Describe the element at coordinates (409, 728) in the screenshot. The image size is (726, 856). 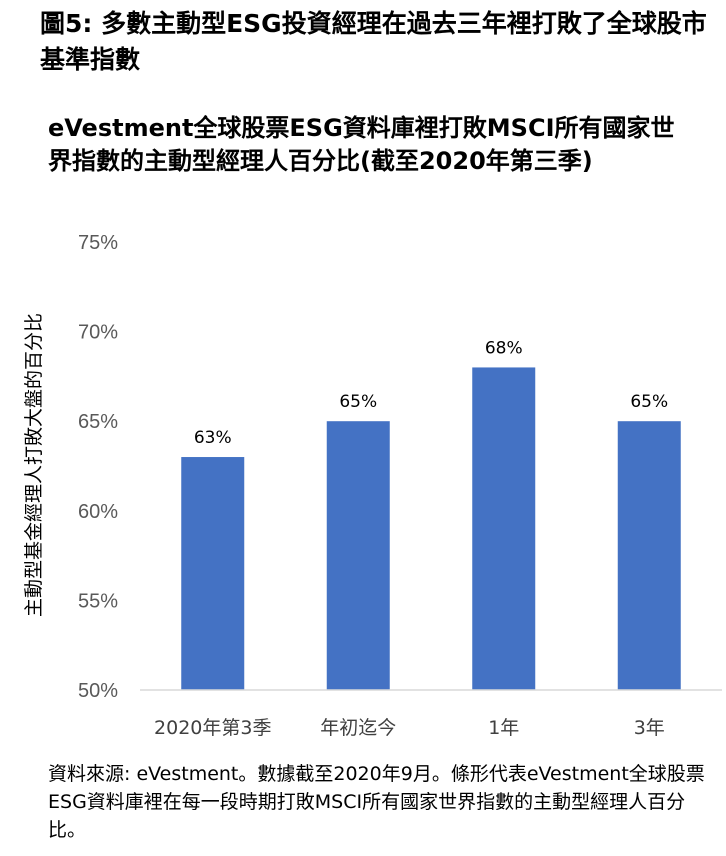
I see `x-axis-category-labels: 2020年第3季 年初迄今 1年 3年` at that location.